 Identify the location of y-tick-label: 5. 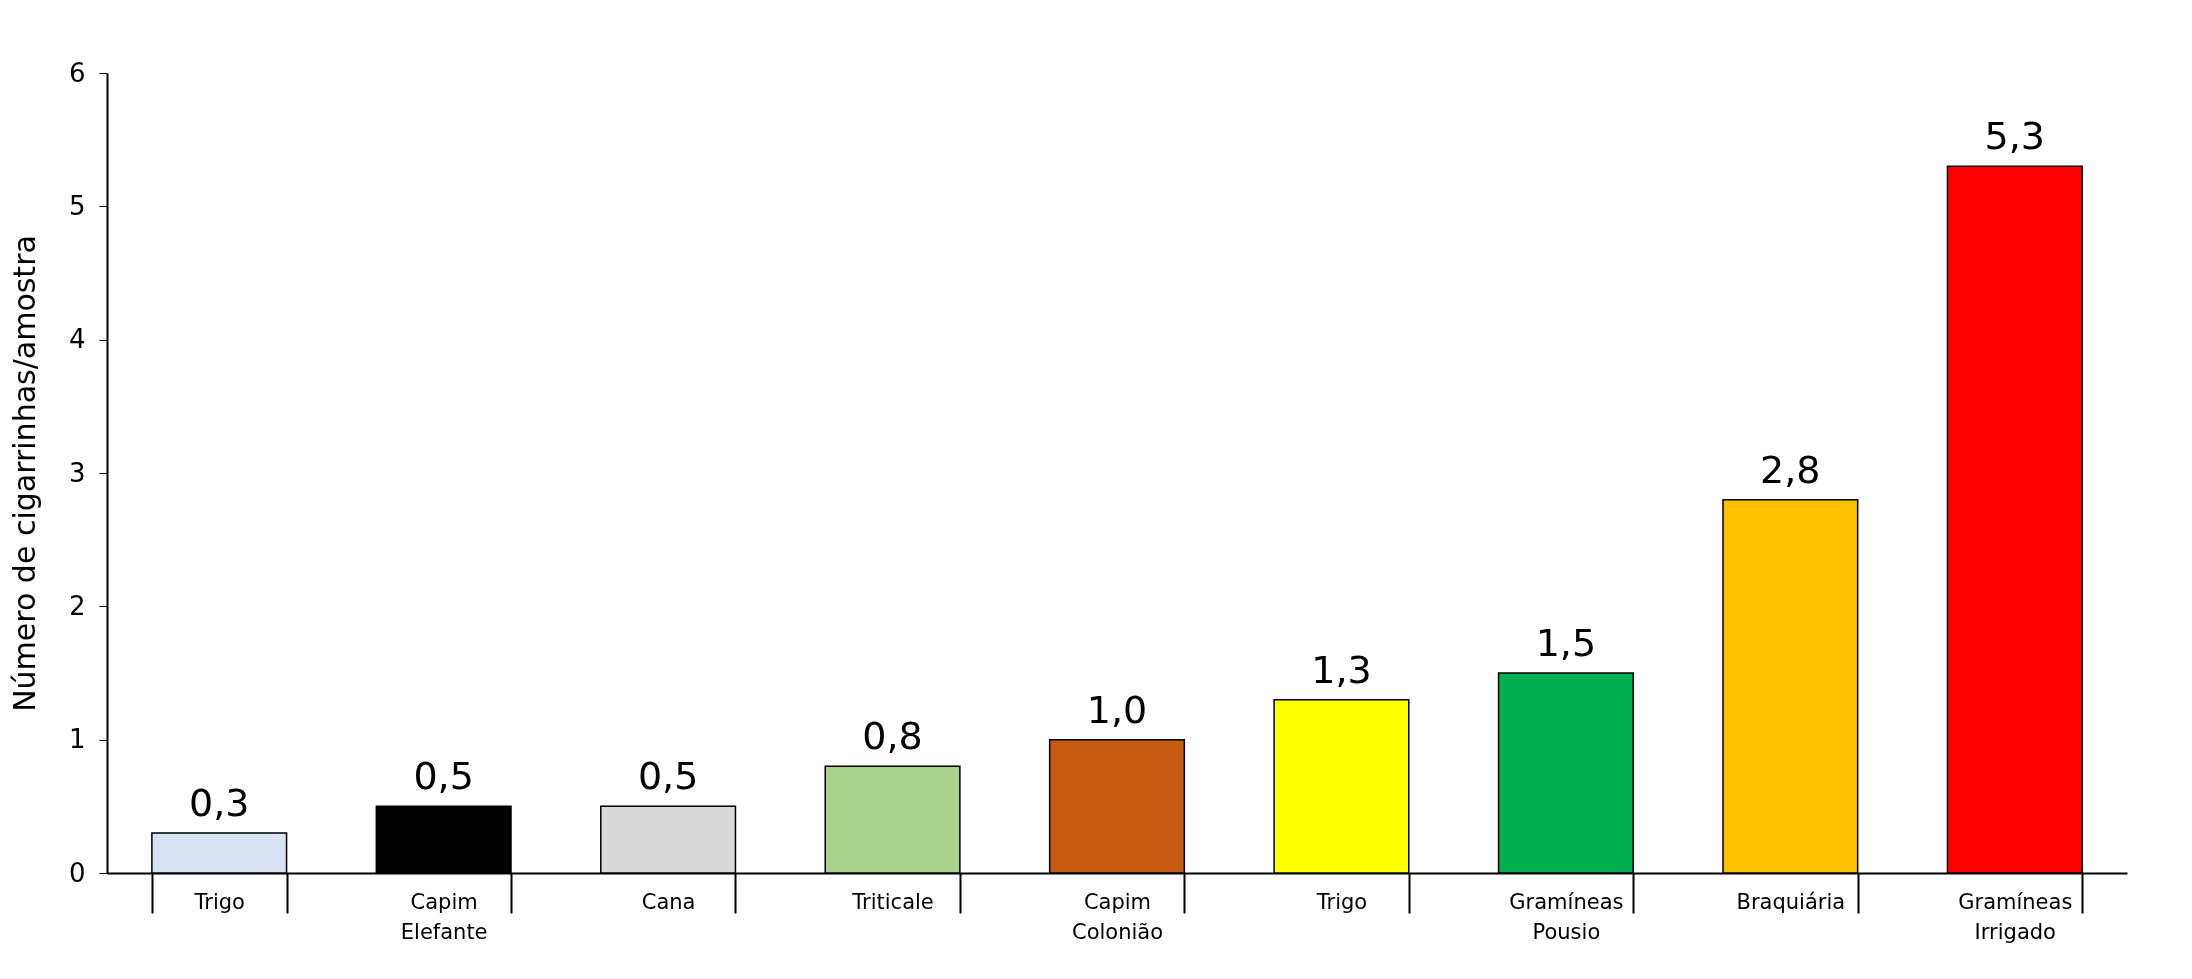
(77, 205).